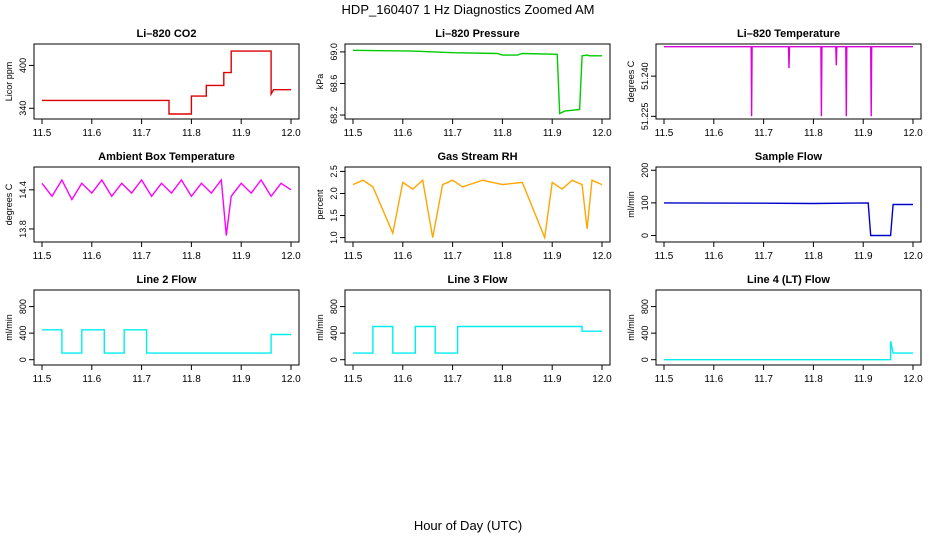 Image resolution: width=936 pixels, height=540 pixels. Describe the element at coordinates (468, 9) in the screenshot. I see `figure-title: HDP_160407 1 Hz Diagnostics Zoomed AM` at that location.